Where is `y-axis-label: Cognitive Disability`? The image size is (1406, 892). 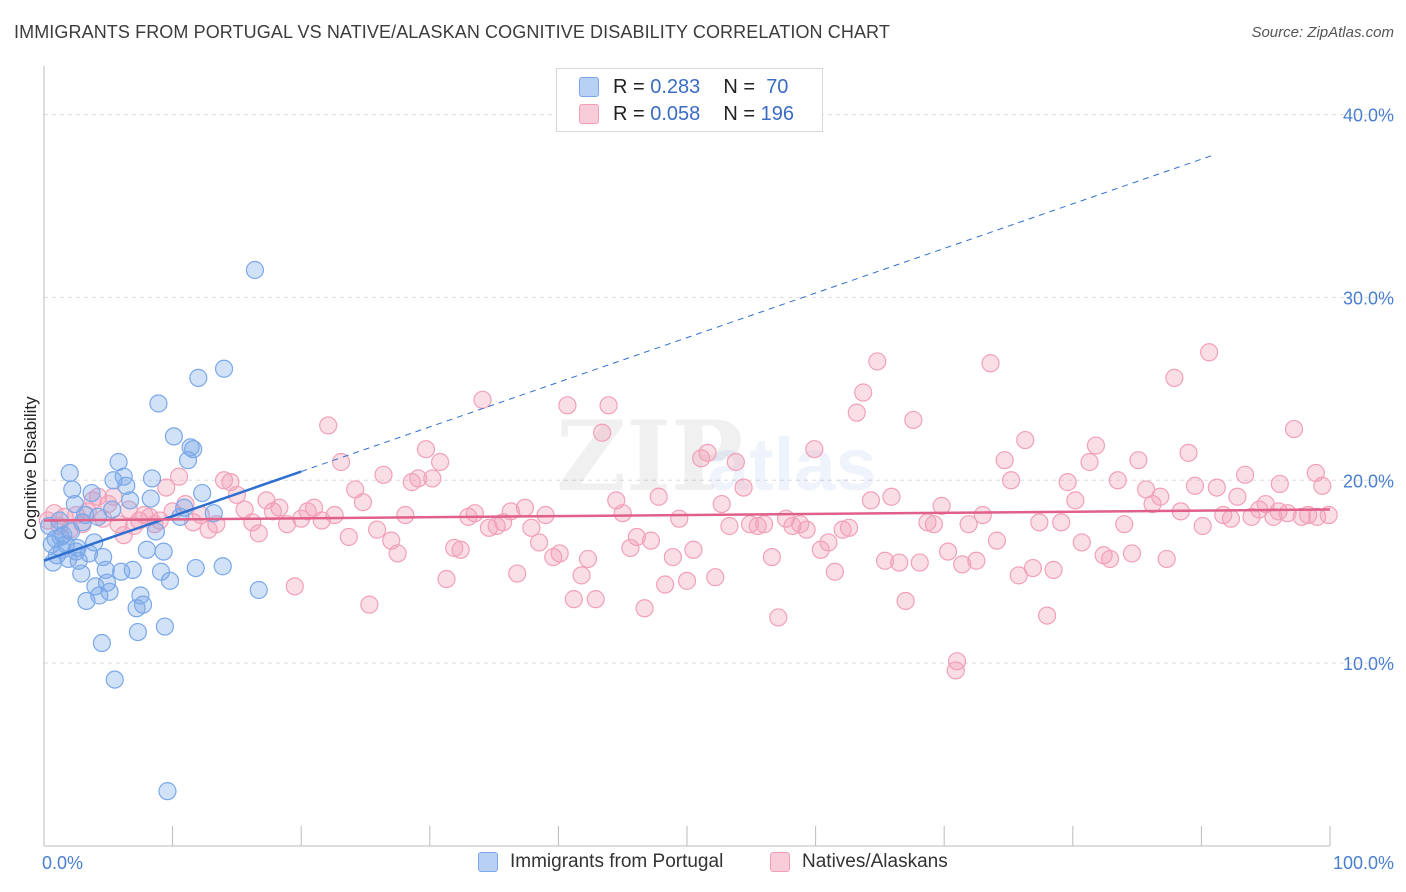 y-axis-label: Cognitive Disability is located at coordinates (30, 468).